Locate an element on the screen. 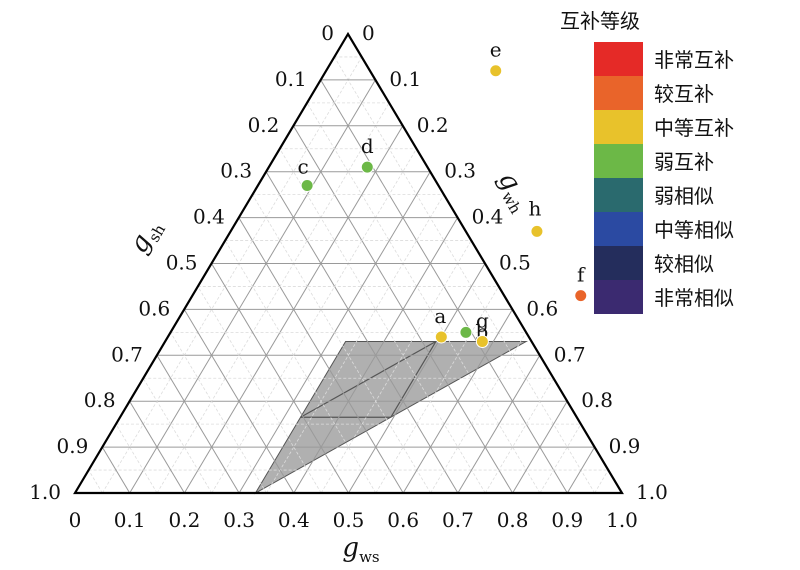 The height and width of the screenshot is (570, 800). bottom-tick-label: 0 is located at coordinates (75, 520).